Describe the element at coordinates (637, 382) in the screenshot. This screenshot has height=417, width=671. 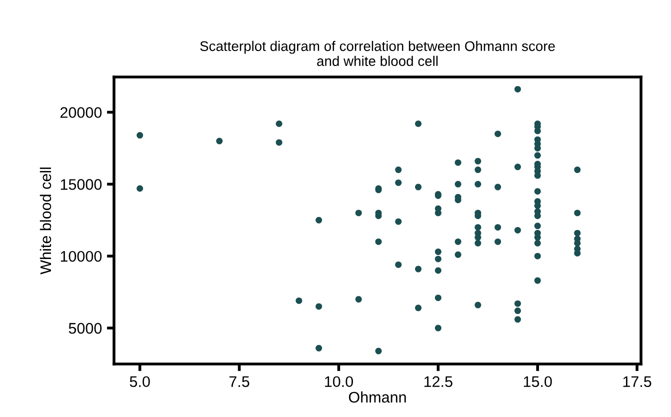
I see `x-tick-label: 17.5` at that location.